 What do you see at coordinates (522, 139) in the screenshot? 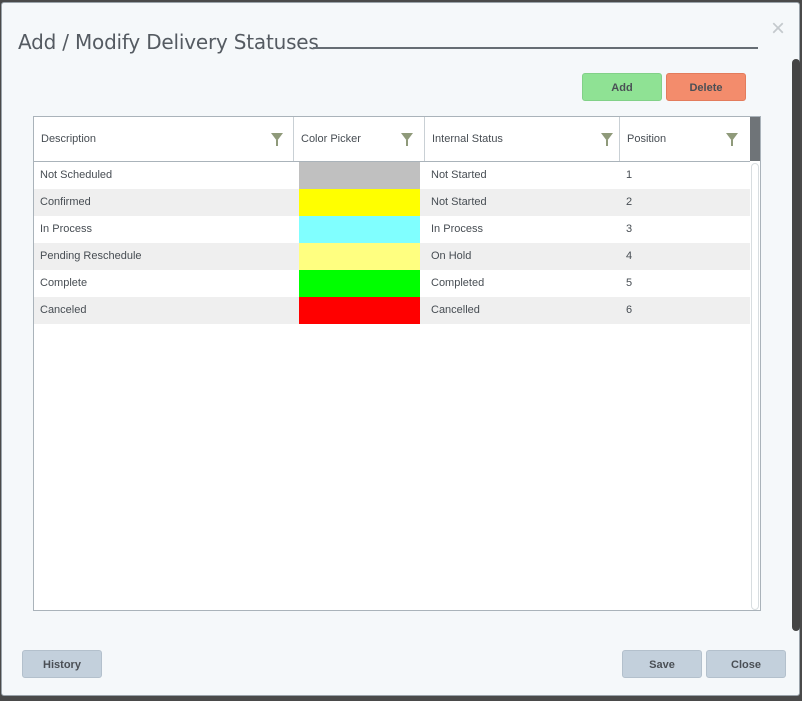
I see `column-header-internal-status: Internal Status` at bounding box center [522, 139].